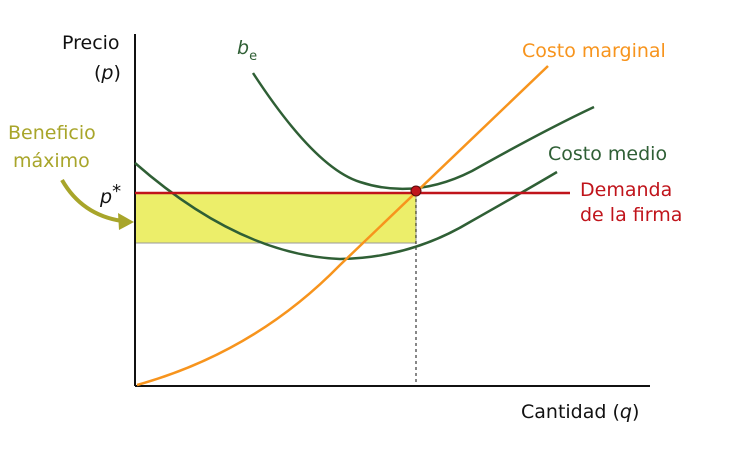  Describe the element at coordinates (107, 73) in the screenshot. I see `y-axis-symbol: (p)` at that location.